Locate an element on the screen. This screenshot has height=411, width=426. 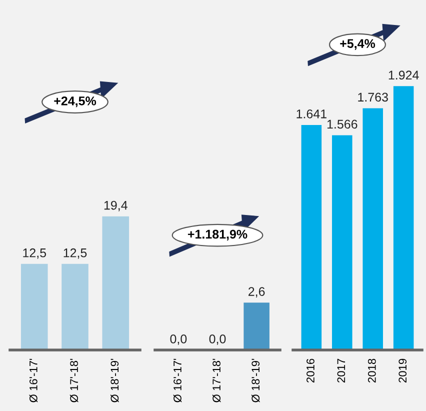
data-label: 2,6 is located at coordinates (256, 292).